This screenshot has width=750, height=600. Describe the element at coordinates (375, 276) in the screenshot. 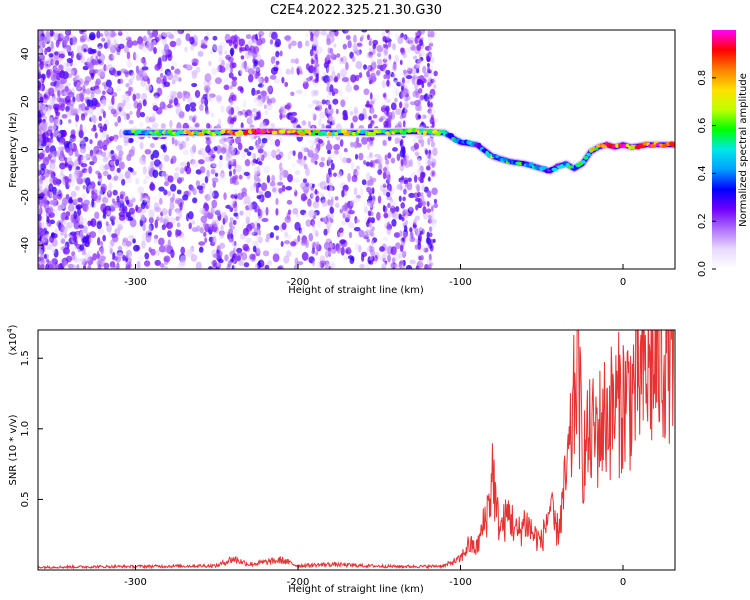

I see `spectrogram-x-ticks: -300 -200 -100 0` at that location.